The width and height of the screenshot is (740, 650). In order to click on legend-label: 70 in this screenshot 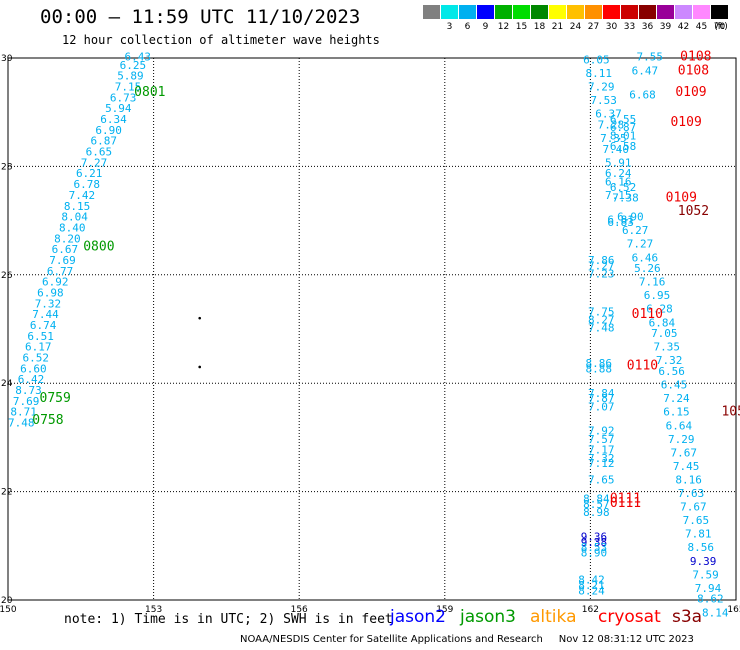, I will do `click(719, 27)`.